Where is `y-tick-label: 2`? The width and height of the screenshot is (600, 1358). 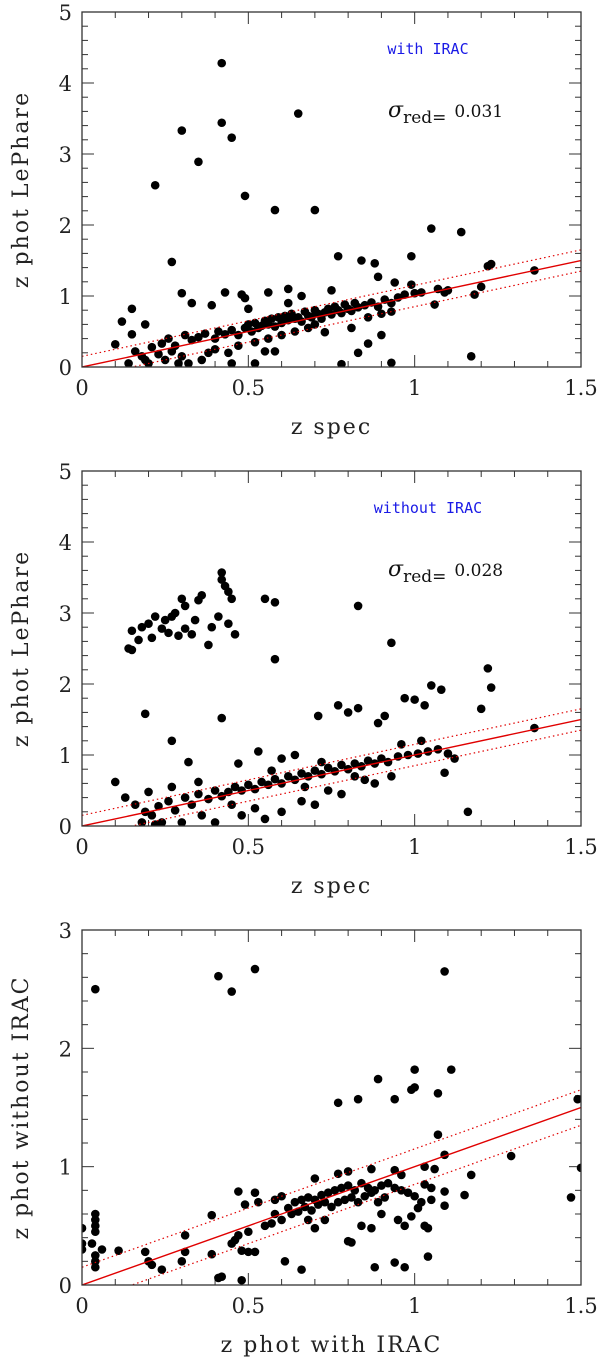 y-tick-label: 2 is located at coordinates (65, 685).